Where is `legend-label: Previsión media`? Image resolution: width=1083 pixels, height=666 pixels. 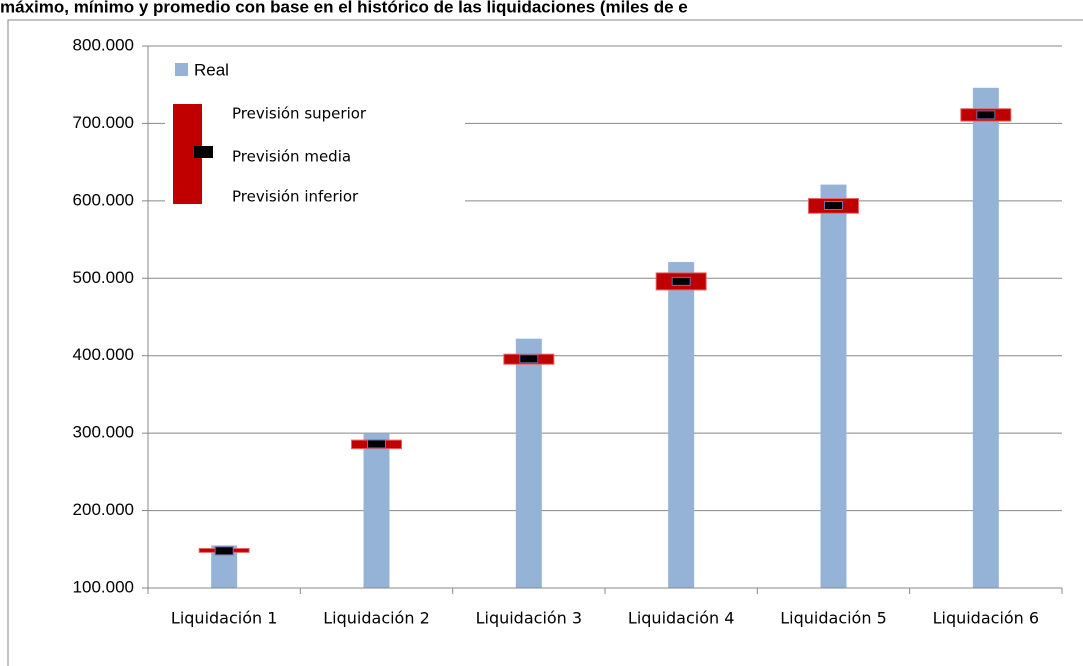
legend-label: Previsión media is located at coordinates (291, 157).